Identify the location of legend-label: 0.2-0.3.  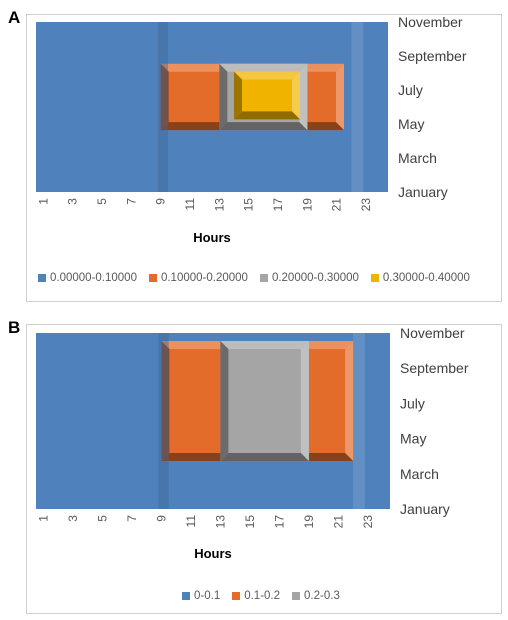
(322, 596).